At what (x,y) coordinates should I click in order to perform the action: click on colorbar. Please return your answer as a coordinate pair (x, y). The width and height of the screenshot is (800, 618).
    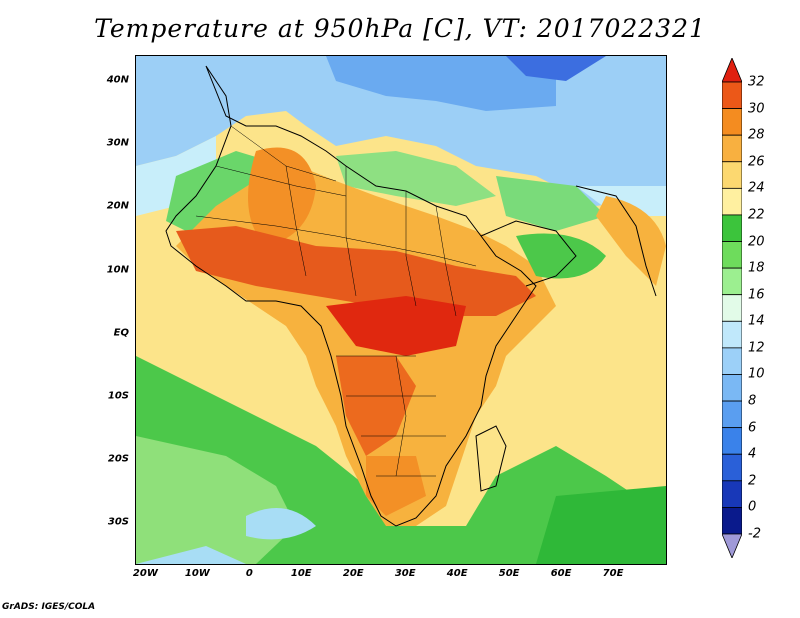
    Looking at the image, I should click on (732, 308).